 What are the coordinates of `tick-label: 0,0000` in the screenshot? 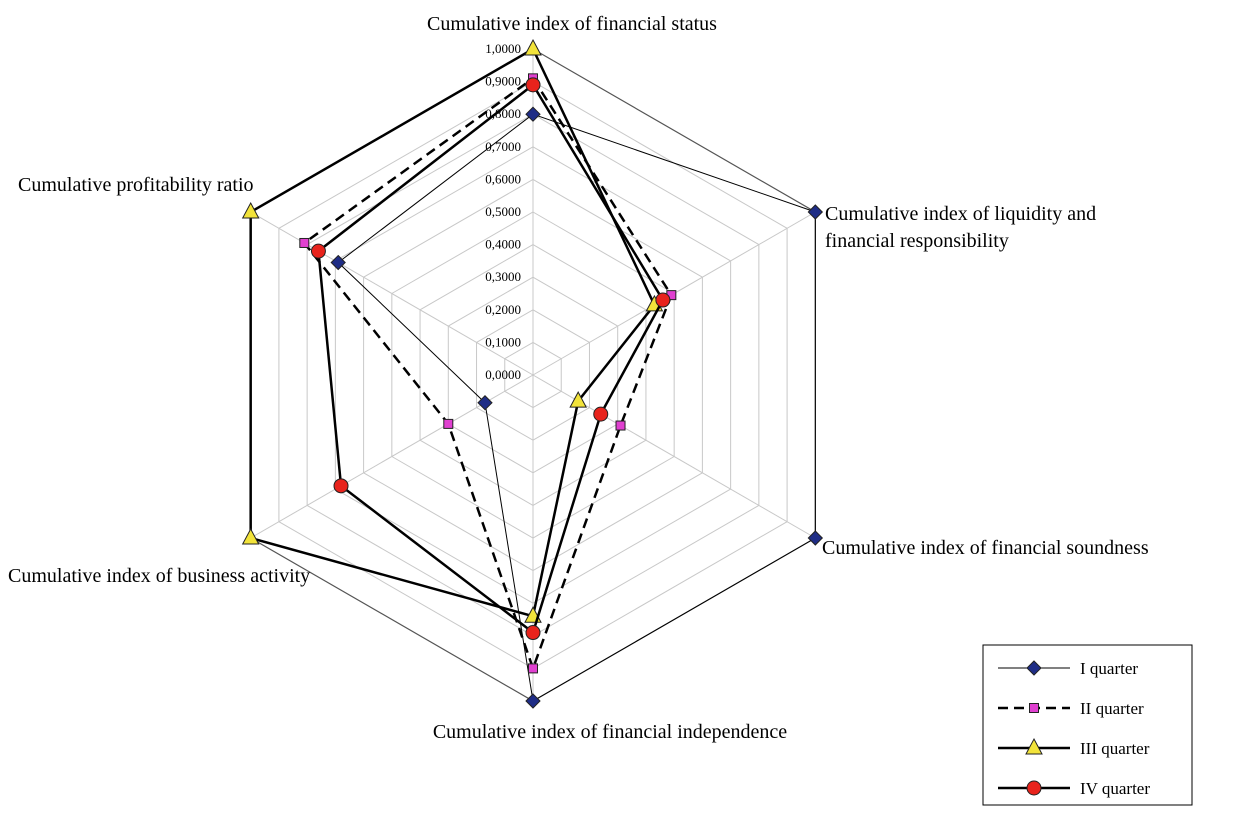 It's located at (503, 374).